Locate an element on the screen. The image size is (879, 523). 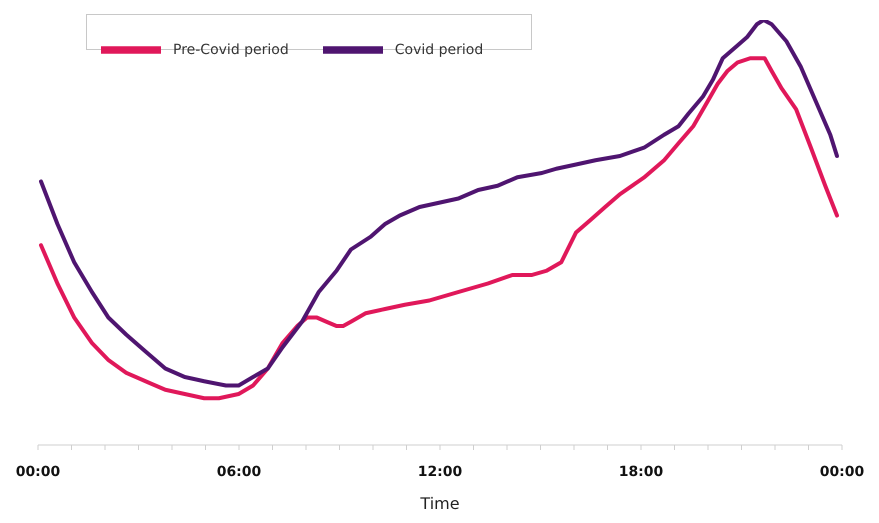
x-tick-label: 18:00 is located at coordinates (641, 472).